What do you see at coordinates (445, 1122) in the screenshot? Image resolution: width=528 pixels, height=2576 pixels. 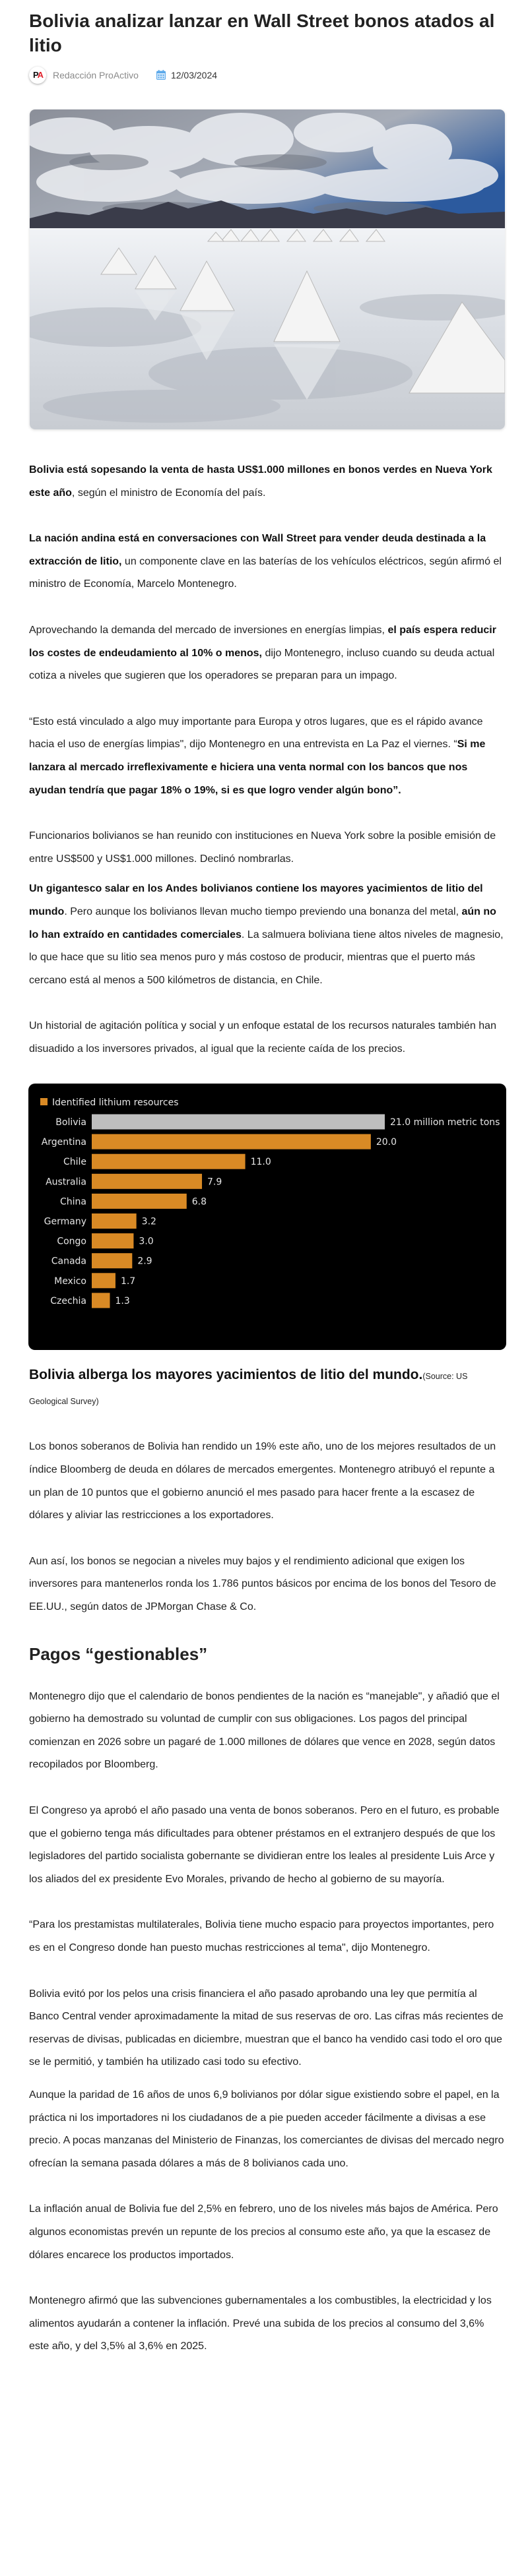 I see `value-label: 21.0 million metric tons` at bounding box center [445, 1122].